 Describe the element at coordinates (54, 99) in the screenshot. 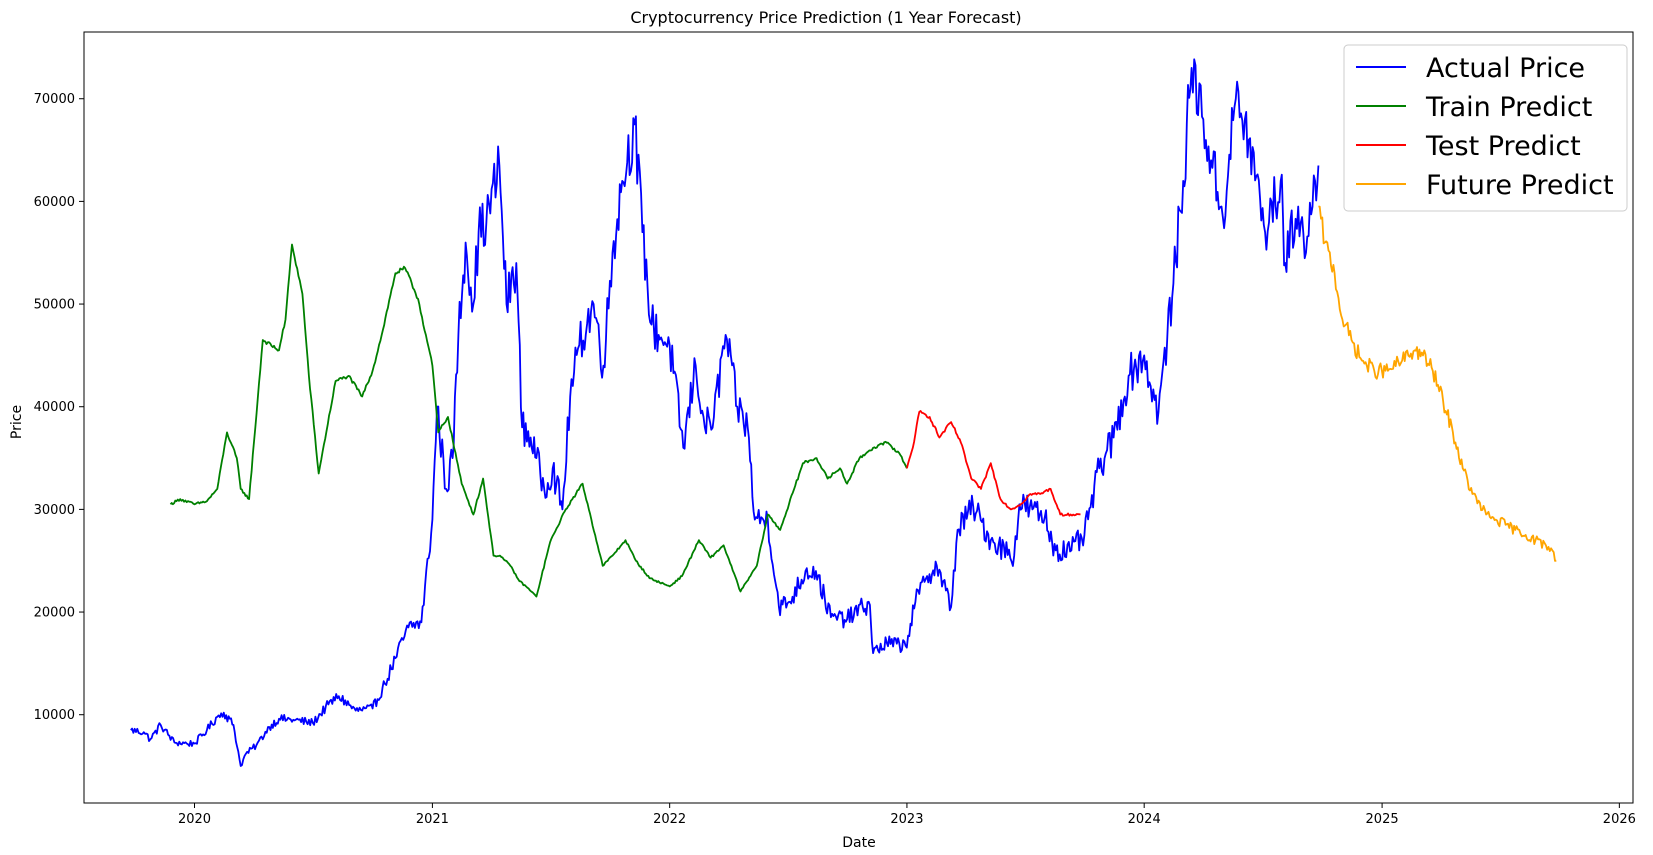

I see `y-tick-label: 70000` at that location.